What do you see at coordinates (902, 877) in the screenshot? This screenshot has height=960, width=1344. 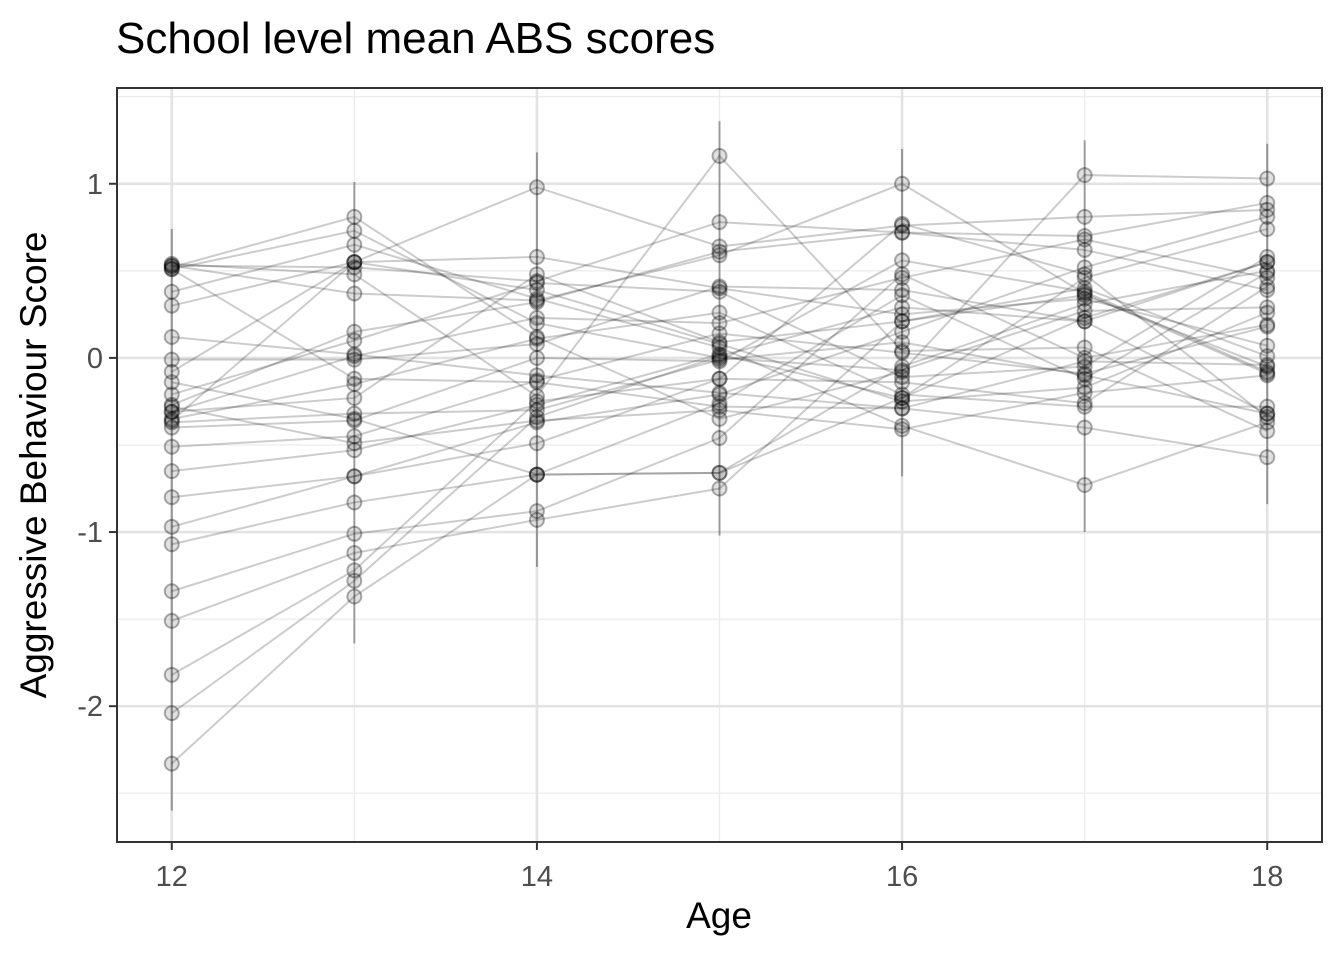 I see `x-tick-label: 16` at bounding box center [902, 877].